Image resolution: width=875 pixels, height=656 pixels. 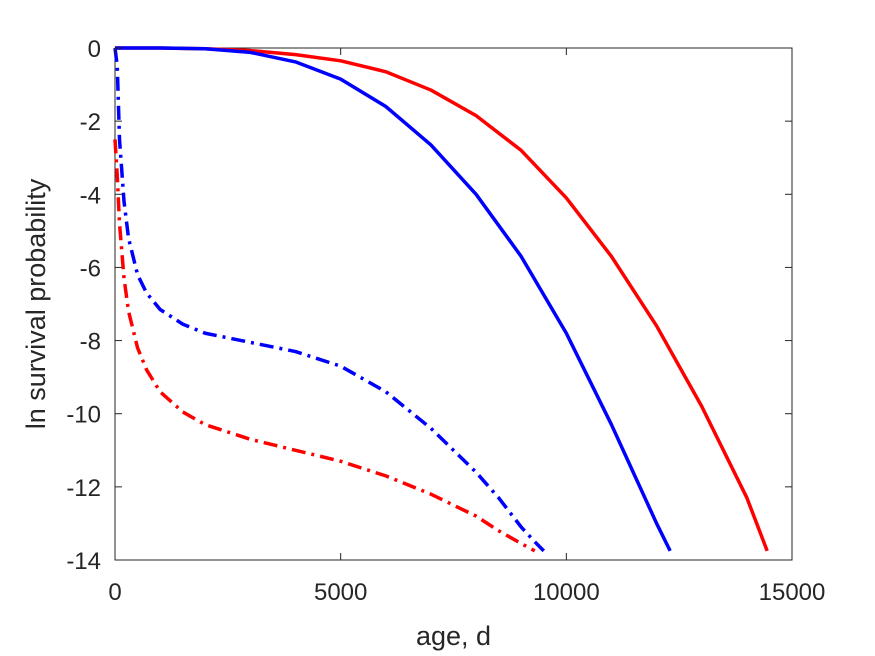 I want to click on y-tick-label: -4, so click(x=90, y=195).